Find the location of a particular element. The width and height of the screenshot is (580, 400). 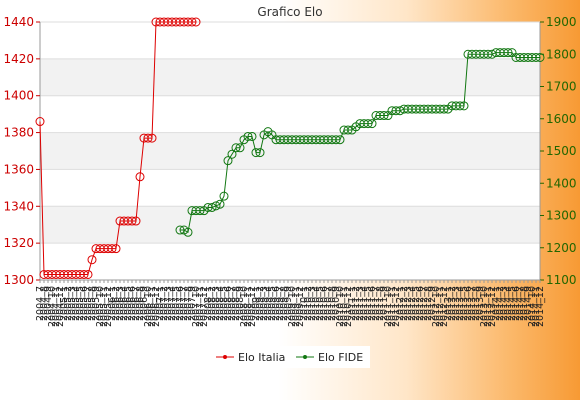

x-tick-label: 2014_3 is located at coordinates (504, 303).